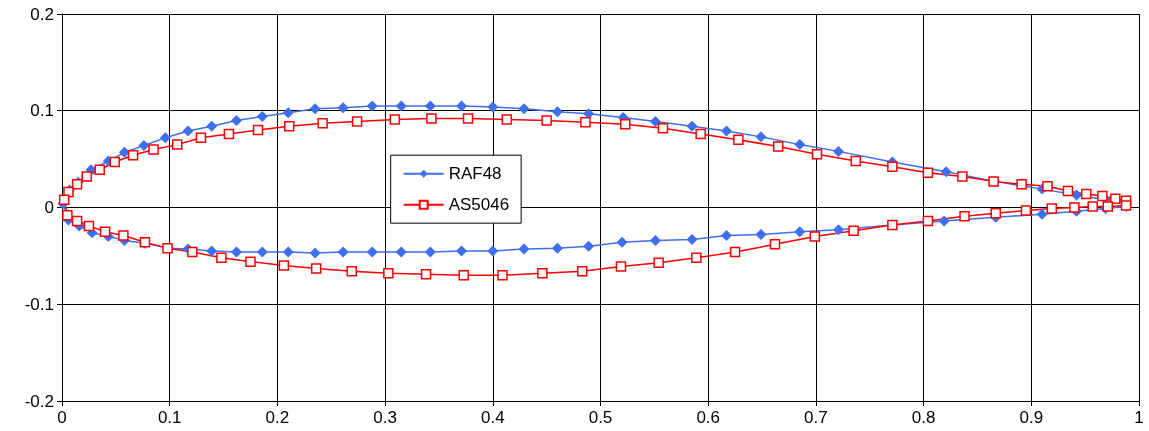  What do you see at coordinates (479, 205) in the screenshot?
I see `legend-label: AS5046` at bounding box center [479, 205].